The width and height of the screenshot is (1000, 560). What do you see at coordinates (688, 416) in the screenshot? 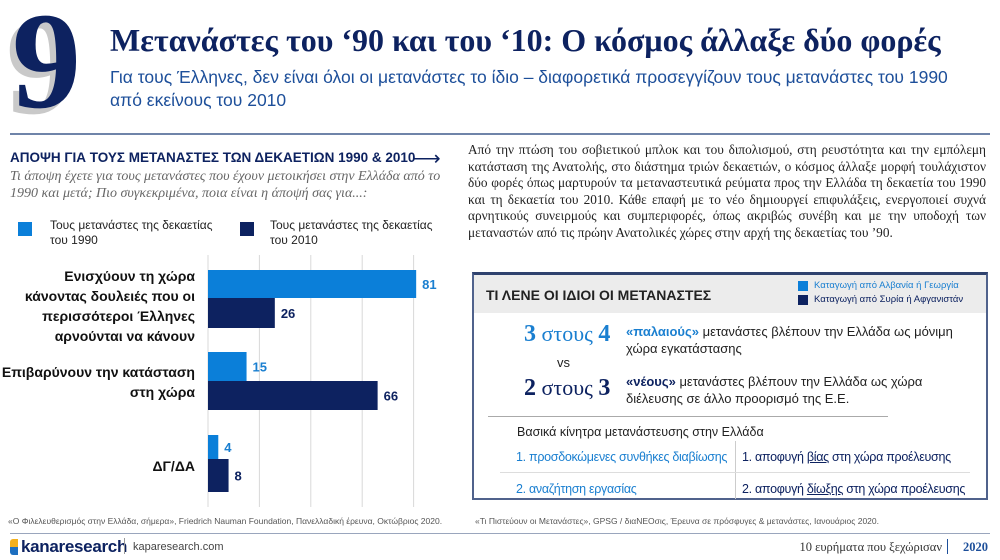
I see `box-divider` at bounding box center [688, 416].